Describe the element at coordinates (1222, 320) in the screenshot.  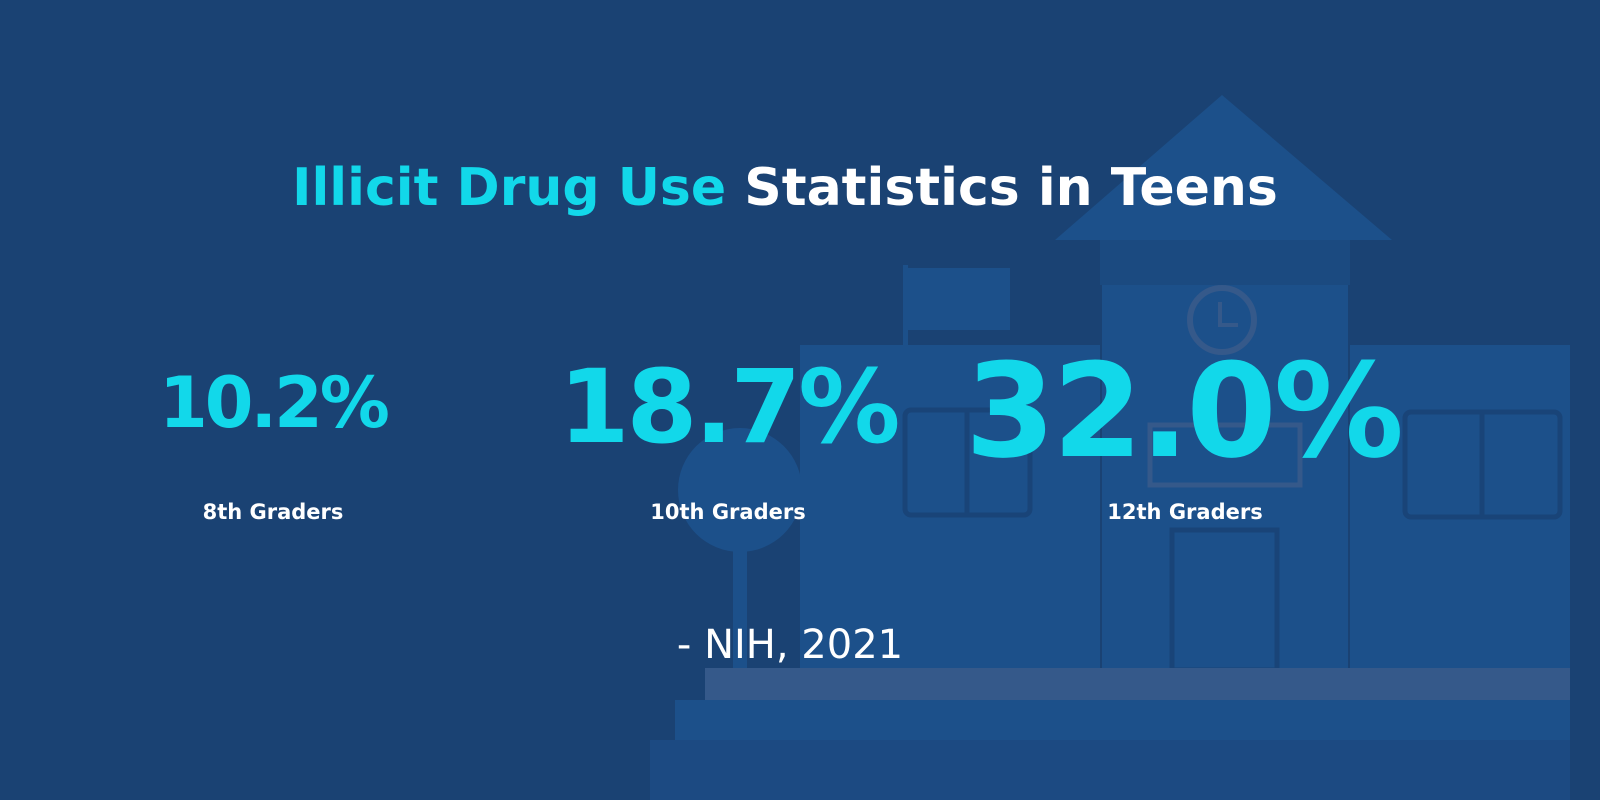
I see `clock-icon` at that location.